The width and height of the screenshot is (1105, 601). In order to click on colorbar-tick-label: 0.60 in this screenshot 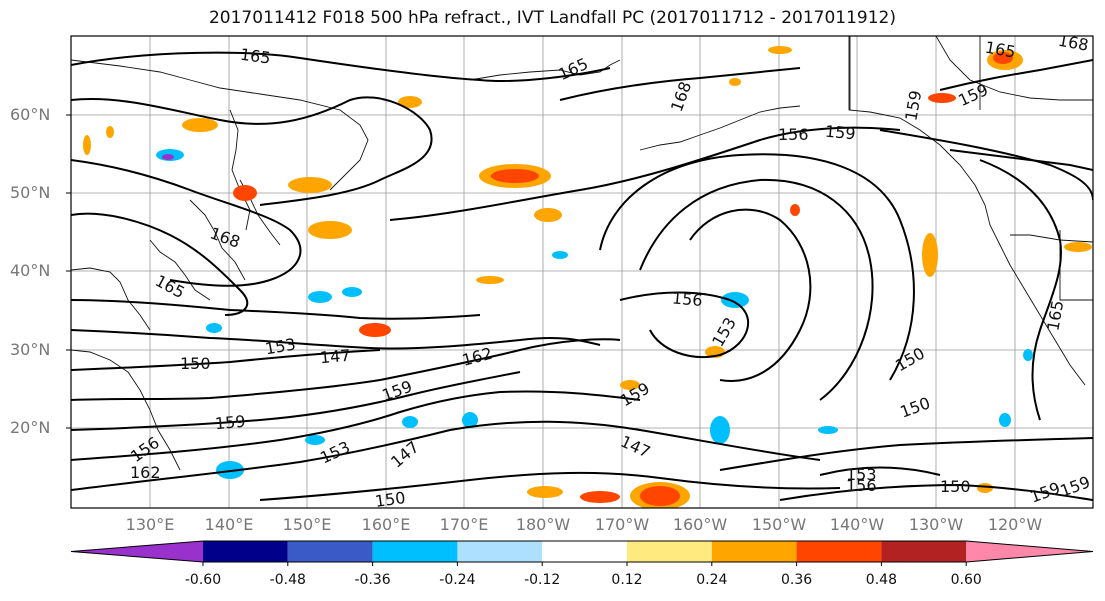, I will do `click(966, 580)`.